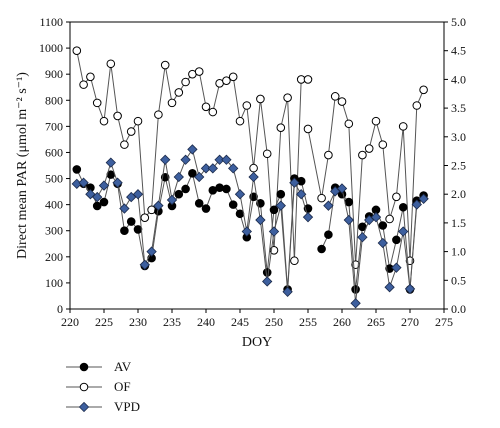 The width and height of the screenshot is (500, 428). I want to click on legend-label: VPD, so click(127, 406).